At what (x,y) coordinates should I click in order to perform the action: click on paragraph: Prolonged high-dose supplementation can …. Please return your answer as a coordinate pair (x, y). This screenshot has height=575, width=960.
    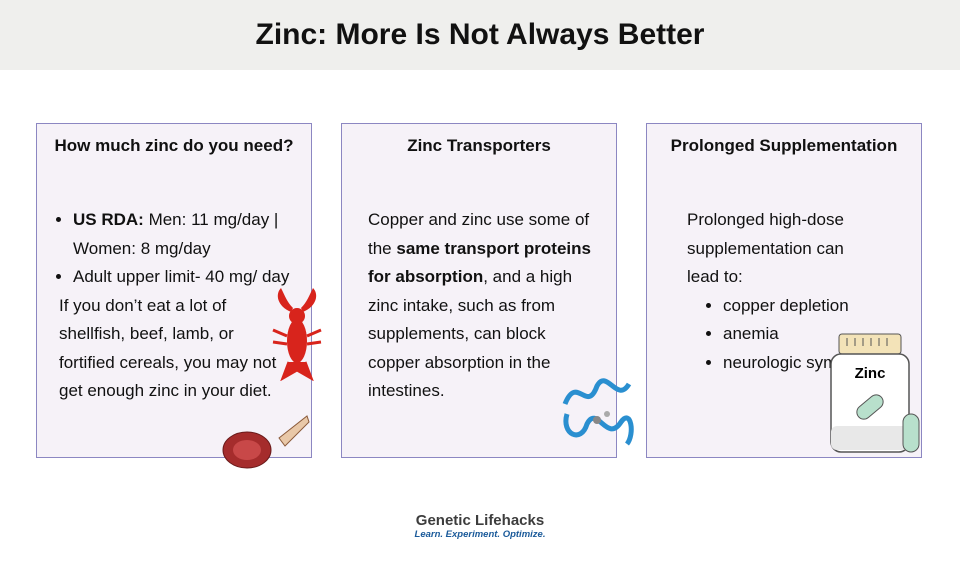
    Looking at the image, I should click on (796, 249).